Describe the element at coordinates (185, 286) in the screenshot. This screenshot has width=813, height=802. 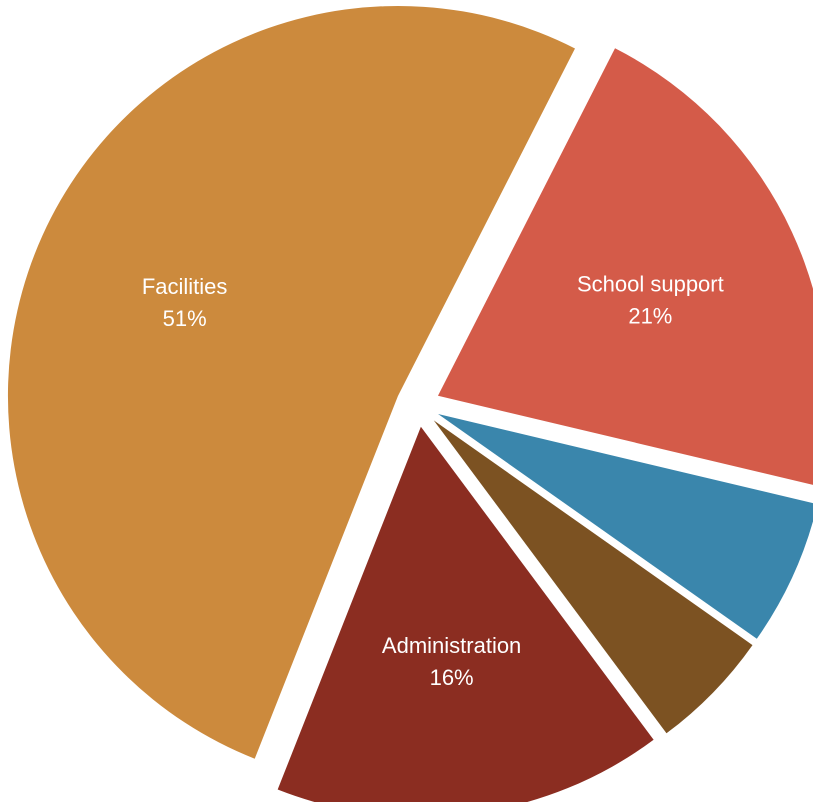
I see `slice-category-label: Facilities` at that location.